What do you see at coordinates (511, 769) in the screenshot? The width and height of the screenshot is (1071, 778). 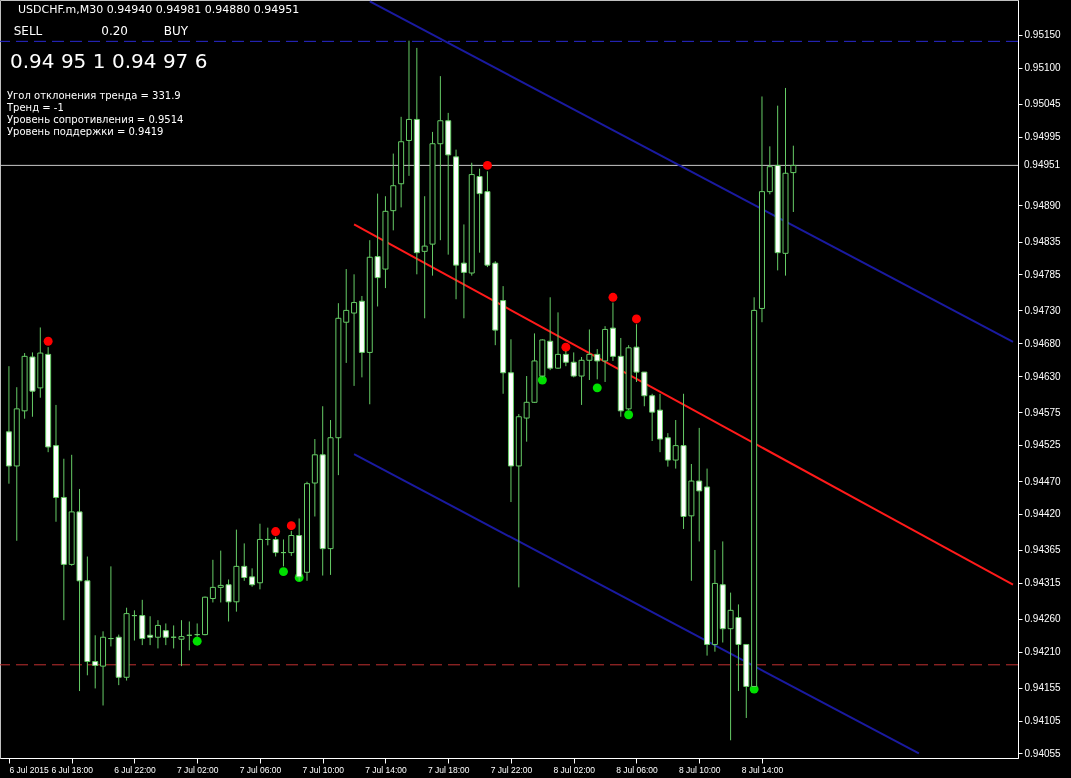 I see `x-tick-label: 7 Jul 22:00` at bounding box center [511, 769].